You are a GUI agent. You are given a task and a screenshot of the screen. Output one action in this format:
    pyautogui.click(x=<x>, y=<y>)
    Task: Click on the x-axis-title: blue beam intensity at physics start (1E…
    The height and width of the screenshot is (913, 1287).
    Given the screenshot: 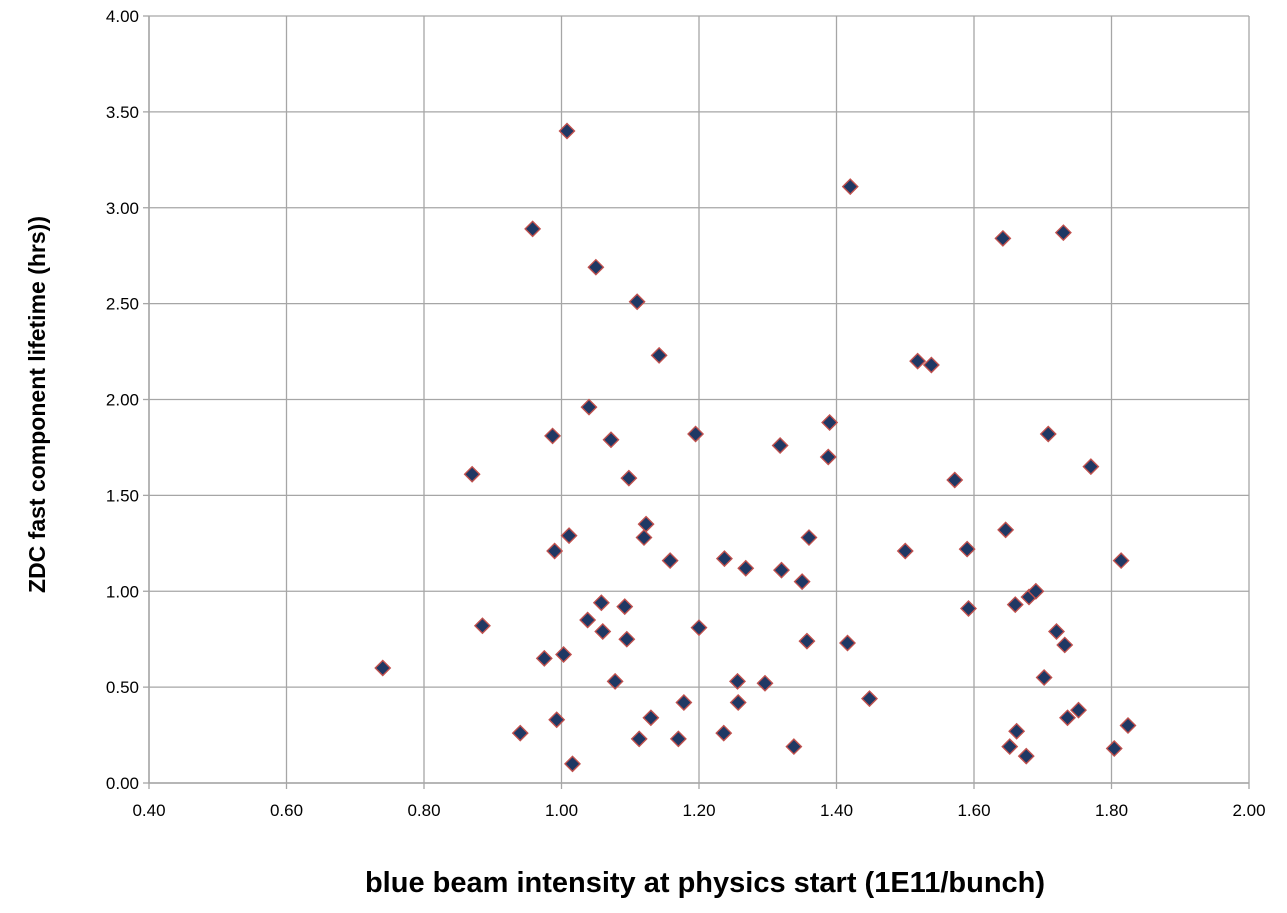 What is the action you would take?
    pyautogui.click(x=705, y=883)
    